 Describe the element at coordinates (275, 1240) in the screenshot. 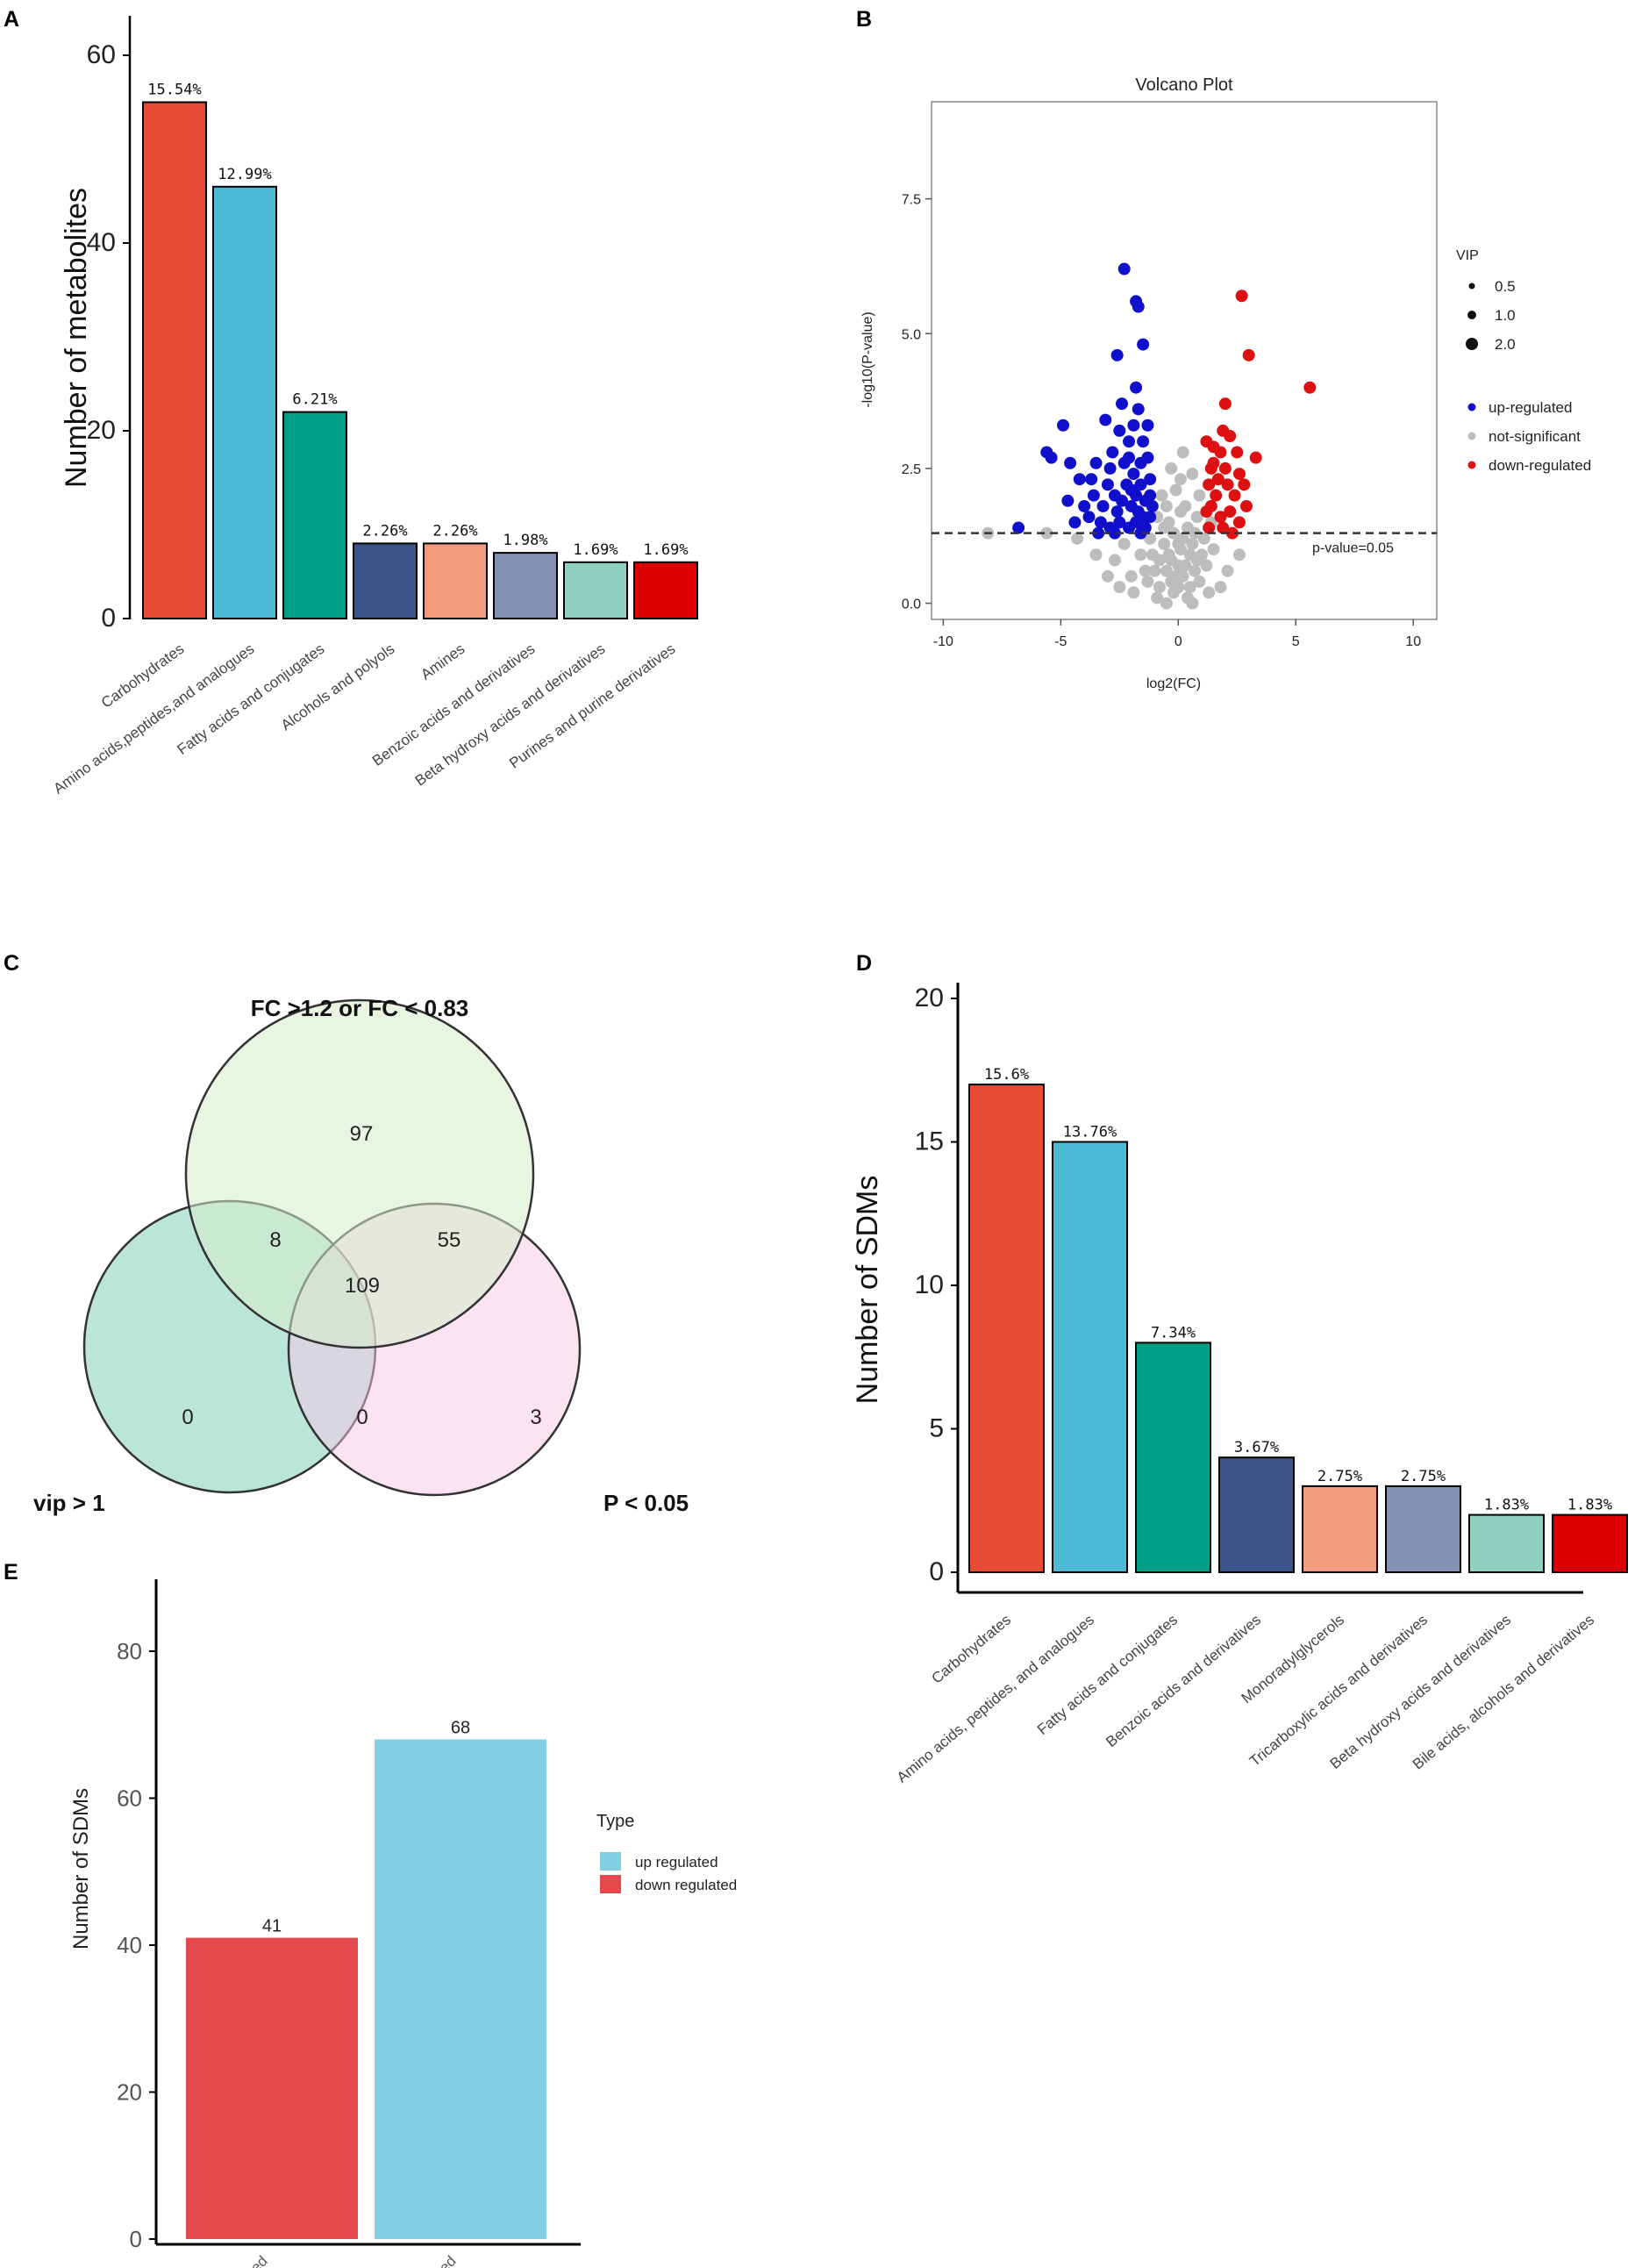

I see `venn-fc-vip: 8` at that location.